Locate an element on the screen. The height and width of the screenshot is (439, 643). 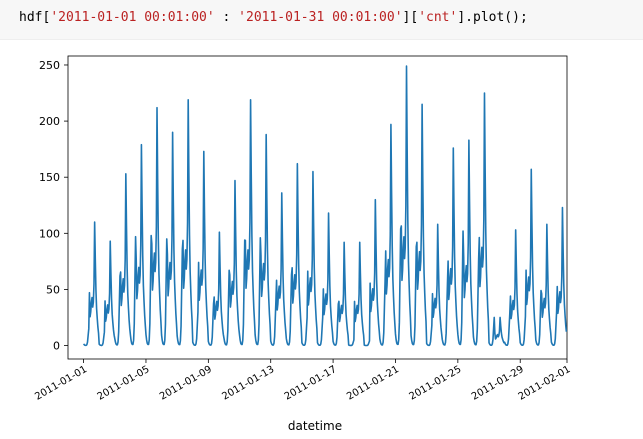
x-tick-label: 2011-02-01 is located at coordinates (545, 383).